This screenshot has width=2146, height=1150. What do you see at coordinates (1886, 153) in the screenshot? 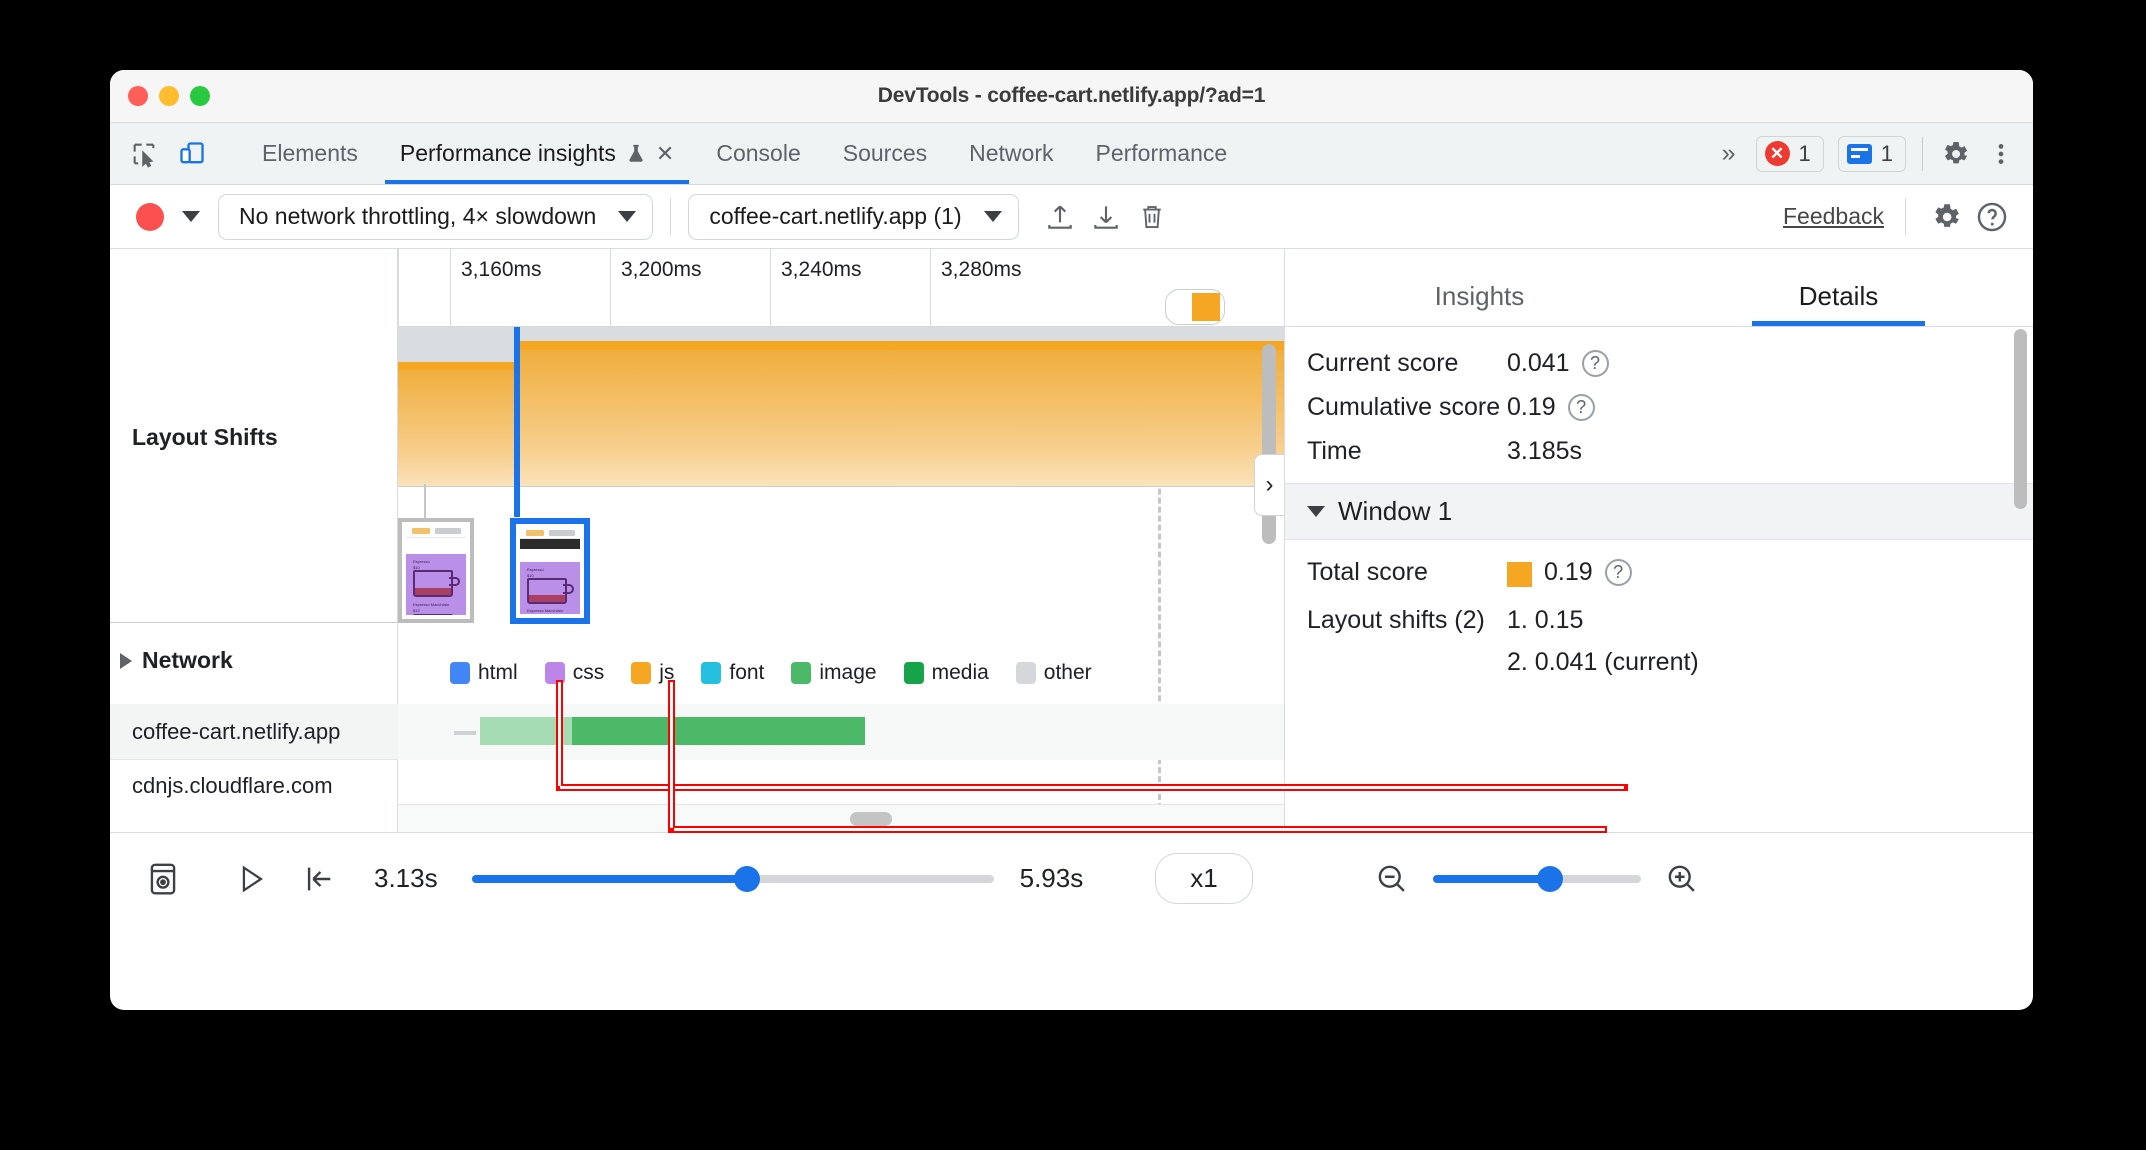
I see `message-count: 1` at bounding box center [1886, 153].